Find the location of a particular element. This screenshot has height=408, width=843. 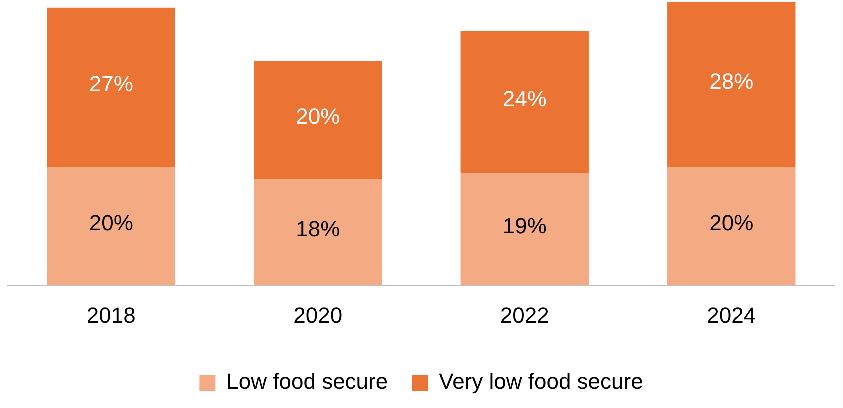

data-label: 19% is located at coordinates (524, 226).